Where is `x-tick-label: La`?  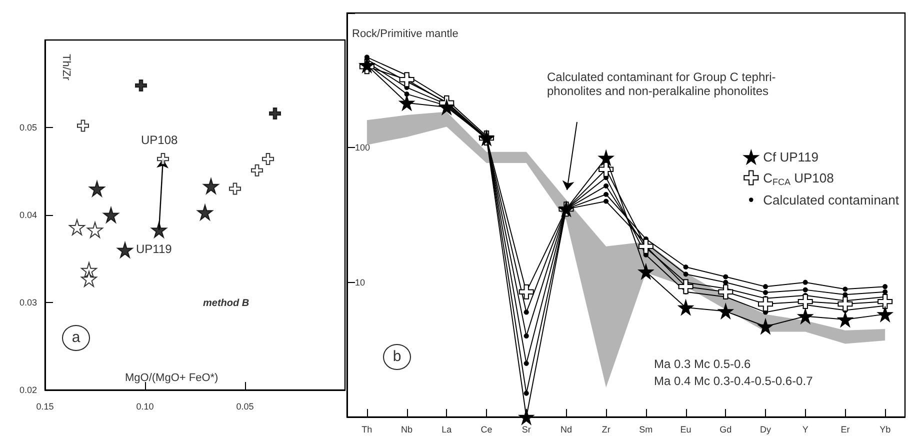
x-tick-label: La is located at coordinates (447, 429).